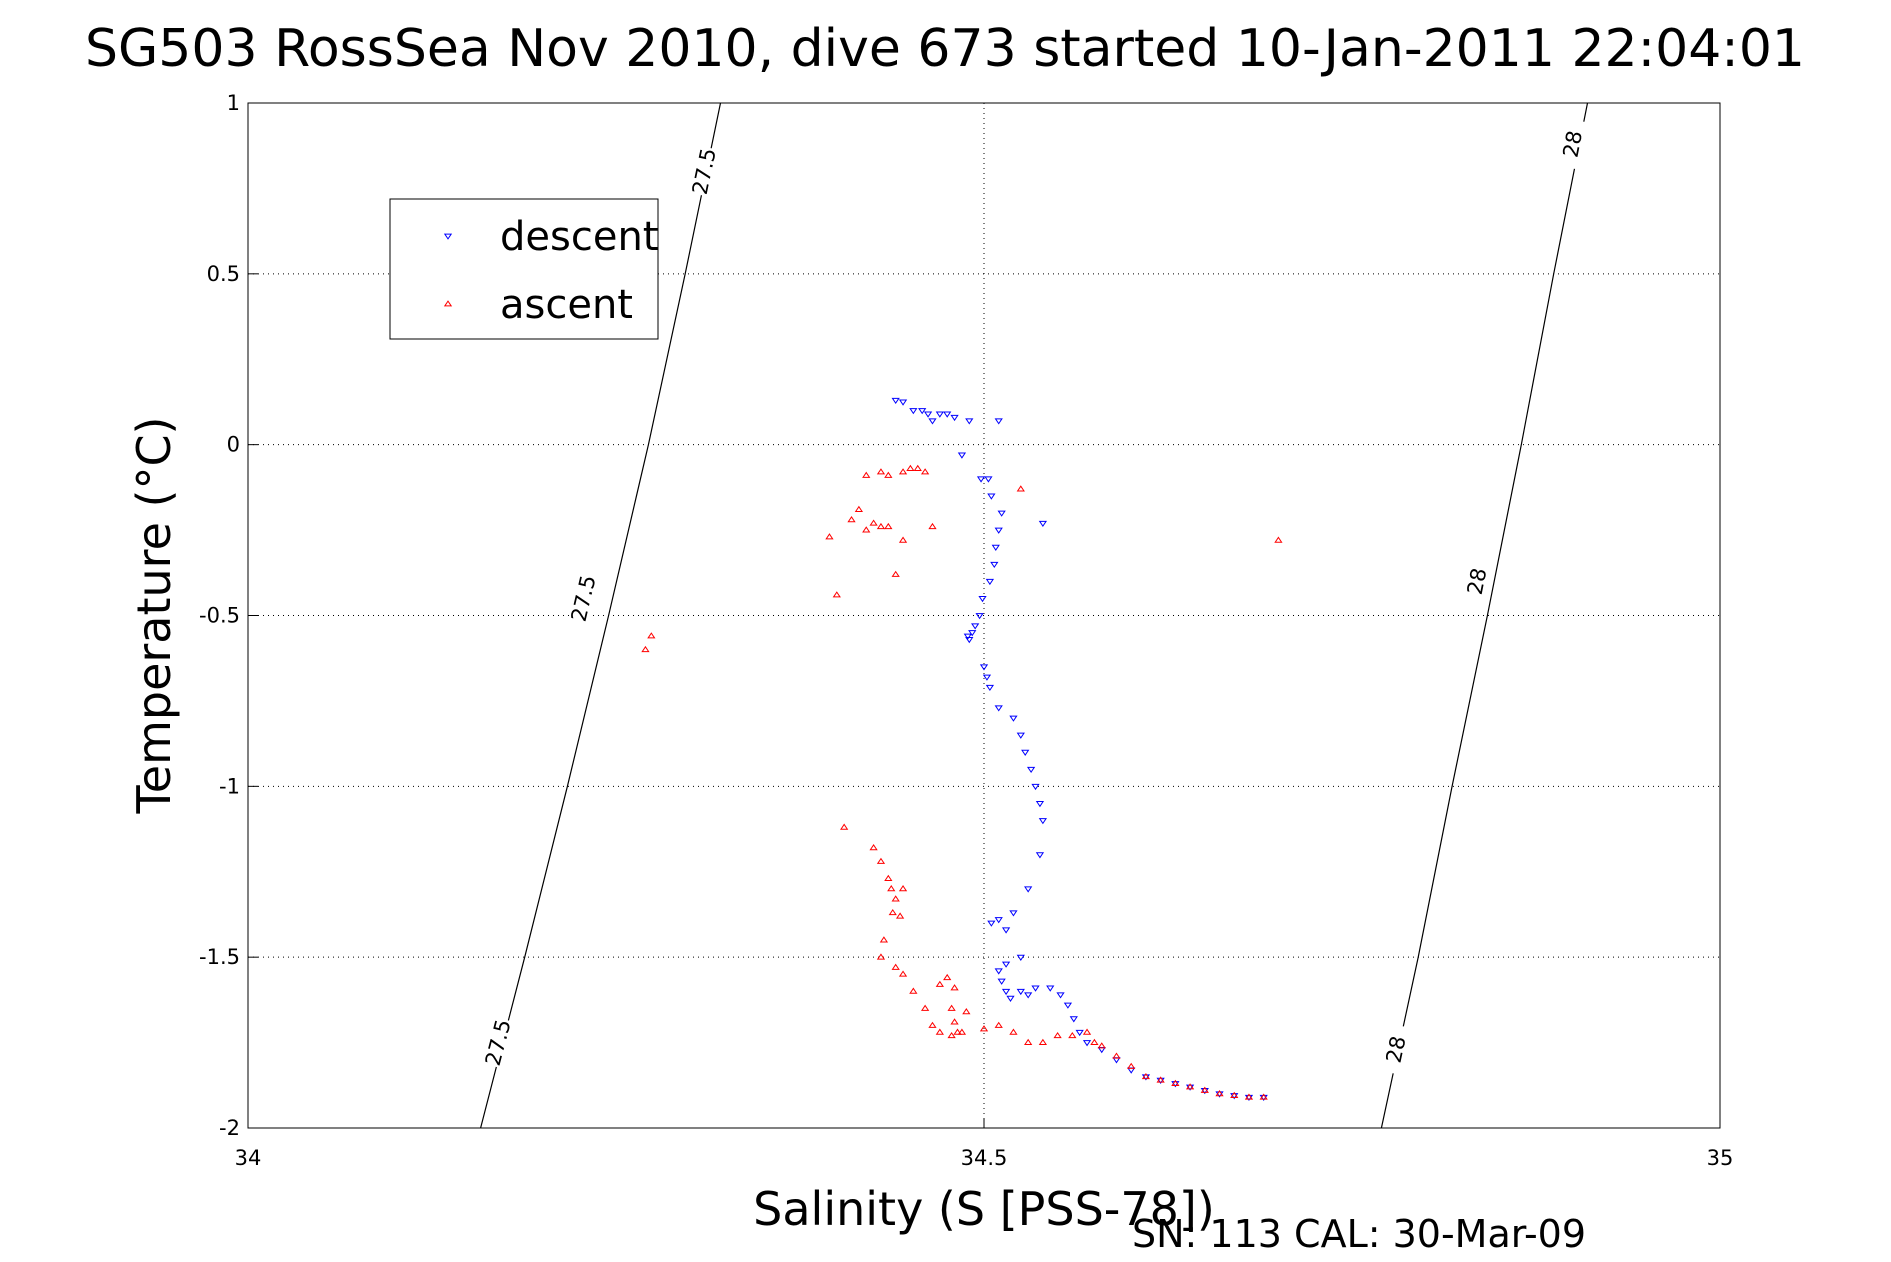  I want to click on y-tick-label-0: 1, so click(233, 103).